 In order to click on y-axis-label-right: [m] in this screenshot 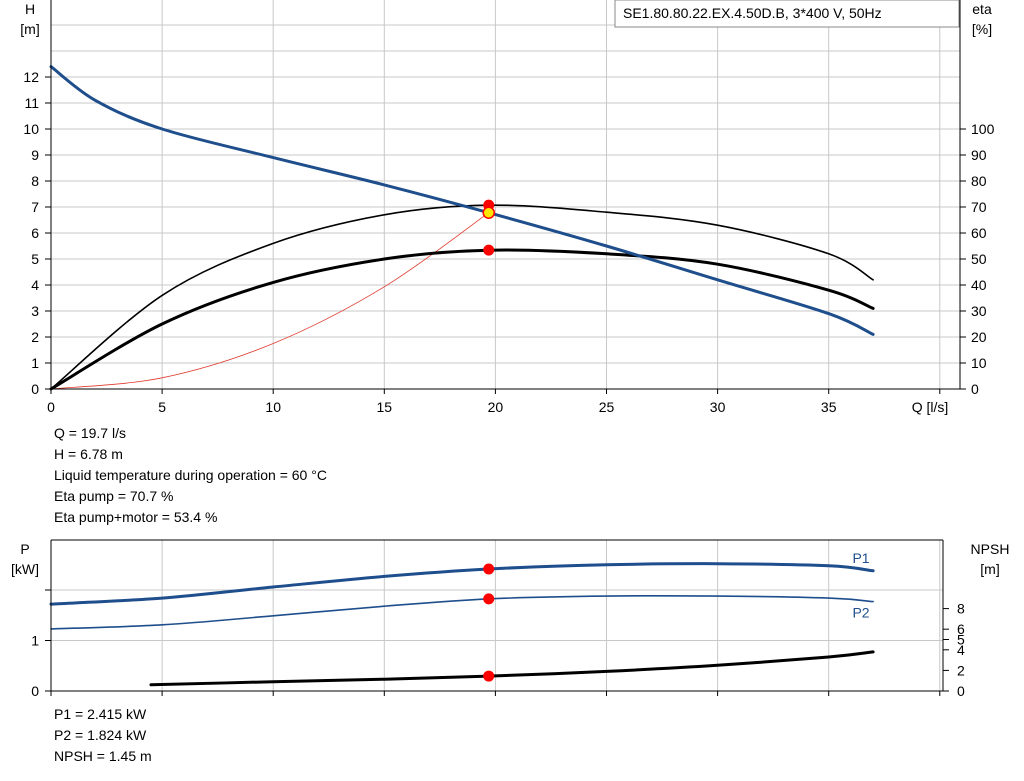, I will do `click(989, 569)`.